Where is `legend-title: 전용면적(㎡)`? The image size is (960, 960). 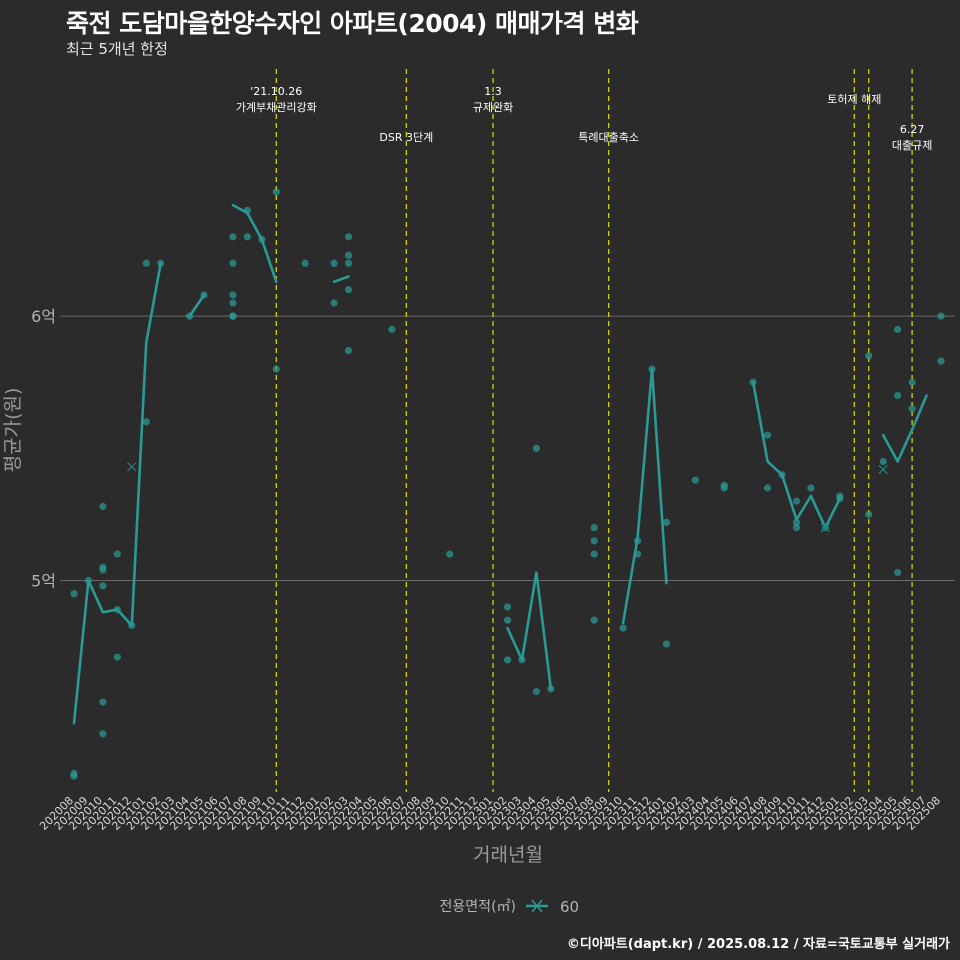 legend-title: 전용면적(㎡) is located at coordinates (478, 907).